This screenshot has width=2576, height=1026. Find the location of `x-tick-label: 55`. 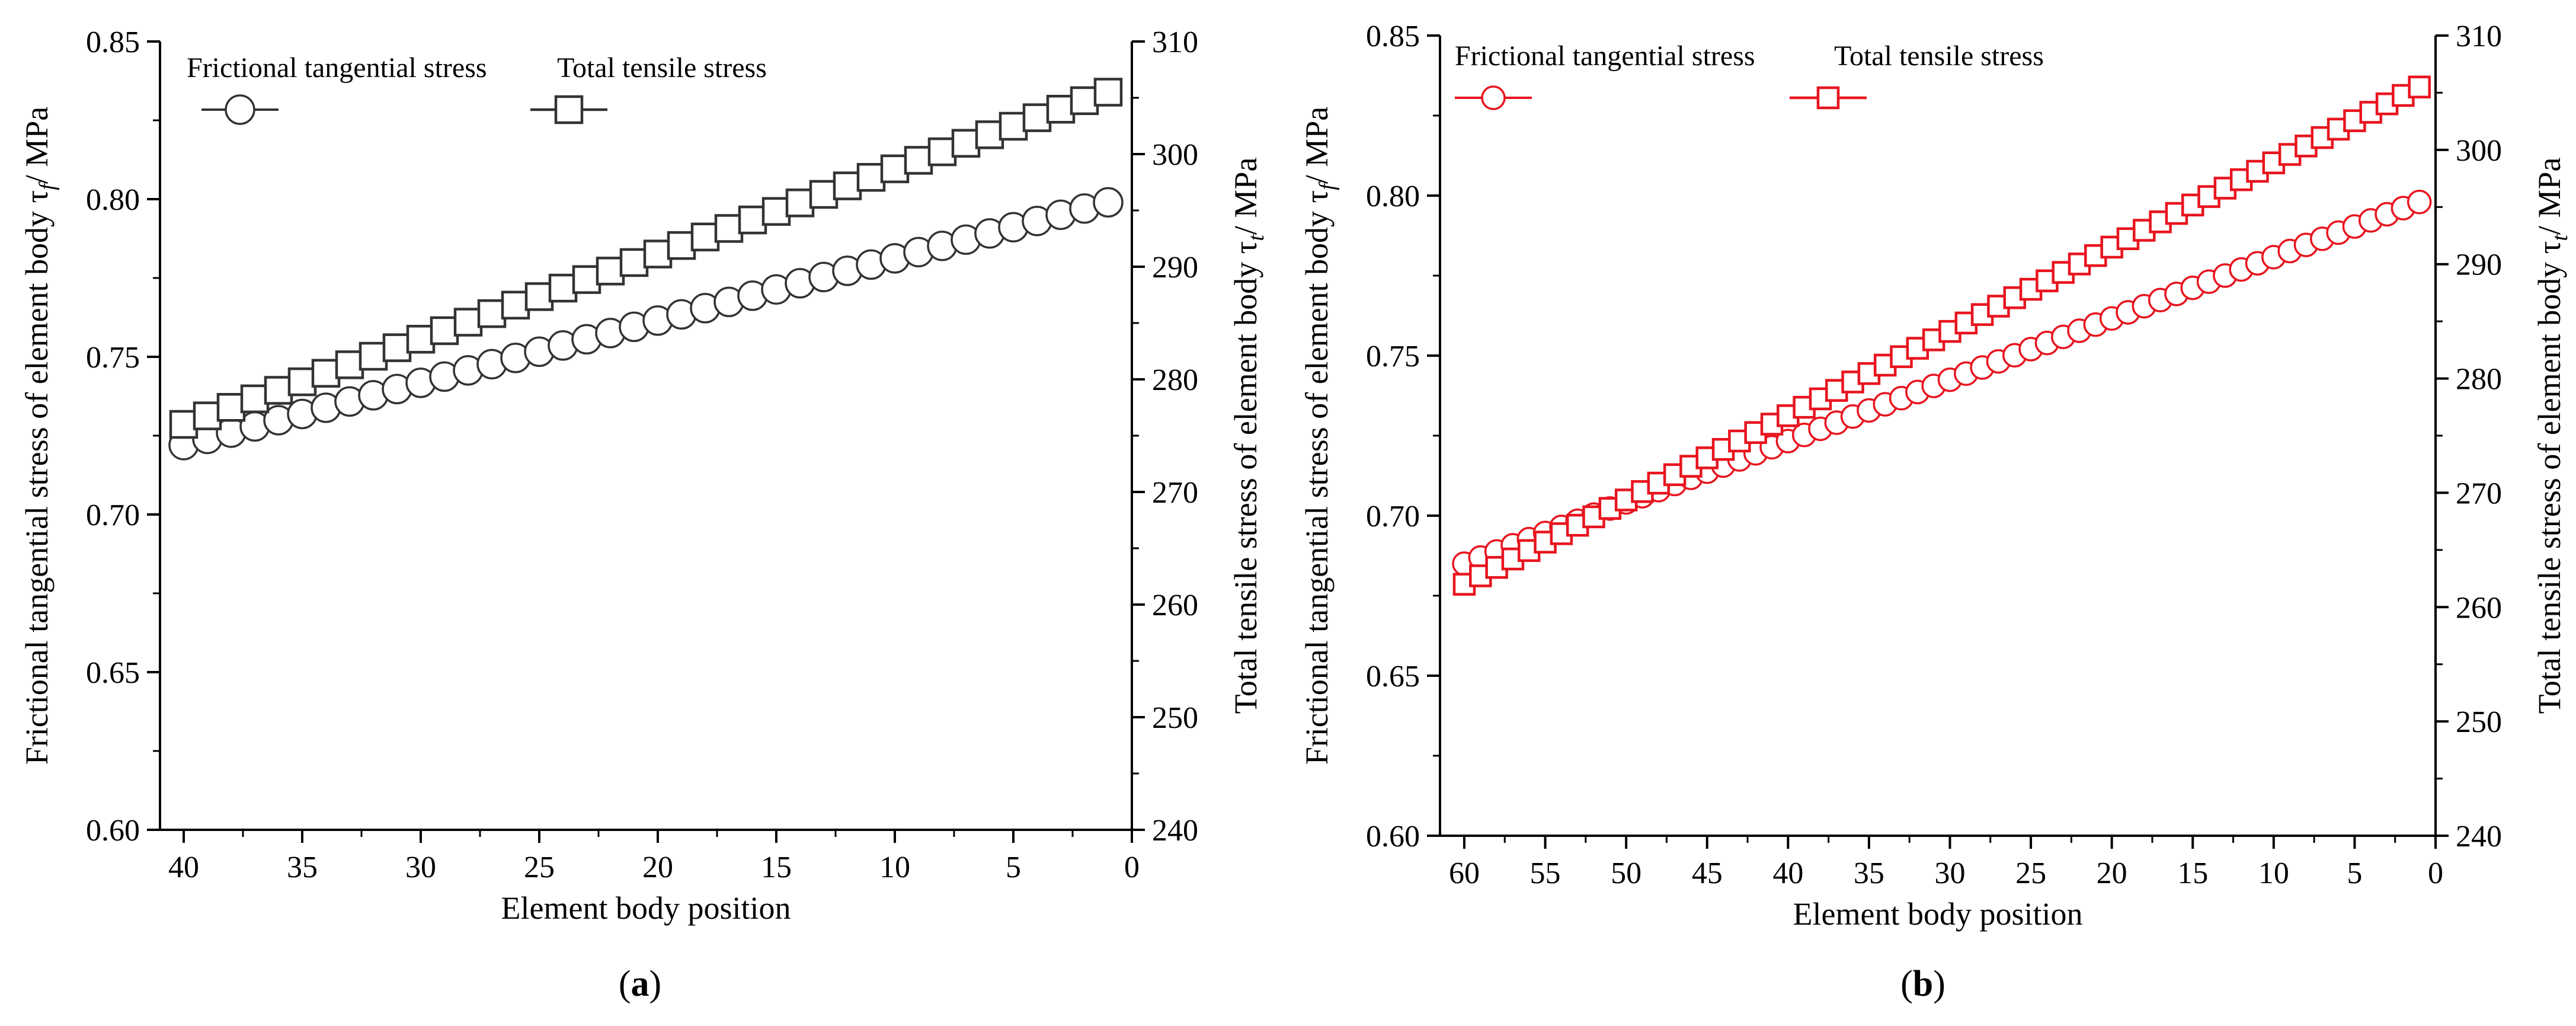

x-tick-label: 55 is located at coordinates (1545, 873).